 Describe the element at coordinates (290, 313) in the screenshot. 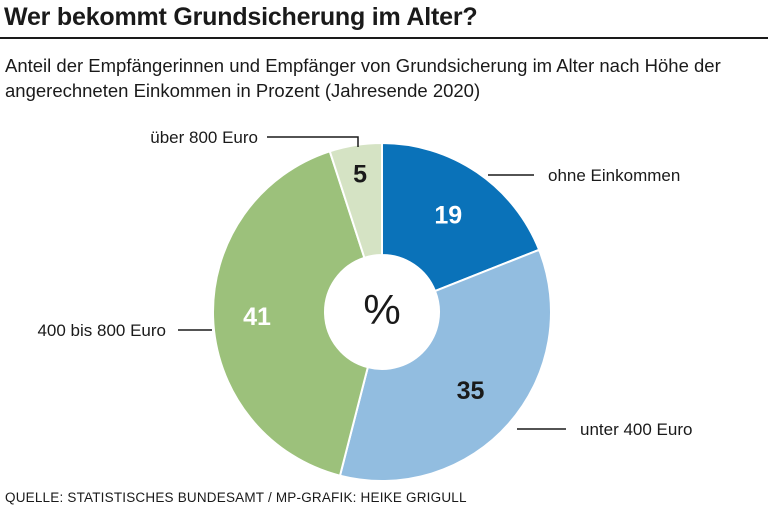

I see `slice-400-bis-800-euro` at that location.